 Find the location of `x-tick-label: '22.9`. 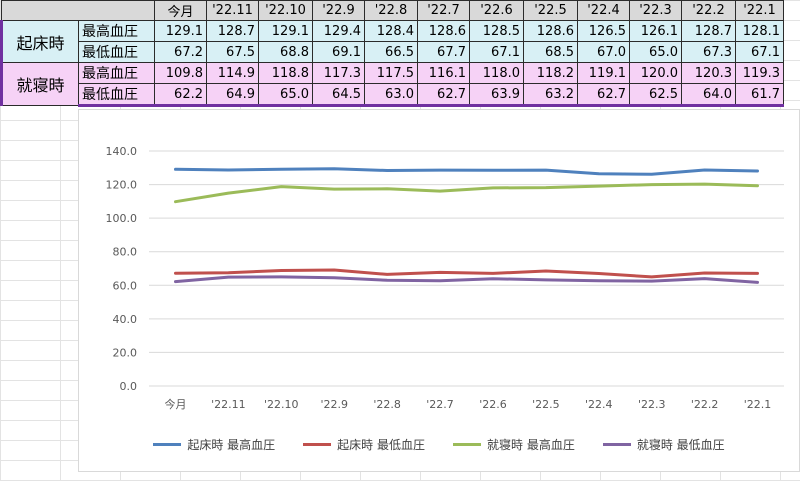

x-tick-label: '22.9 is located at coordinates (334, 404).